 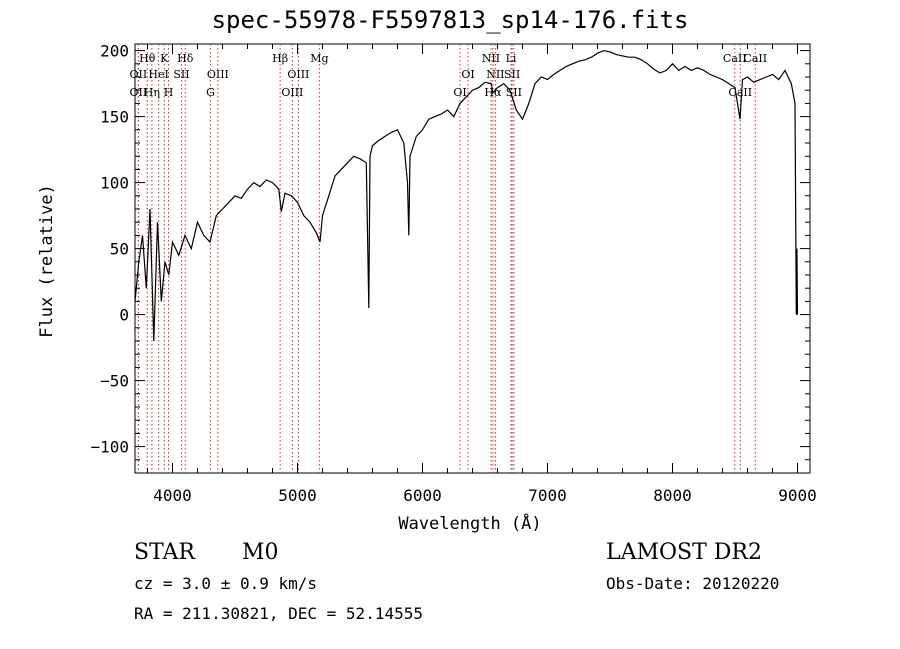 What do you see at coordinates (164, 58) in the screenshot?
I see `line-label-k: K` at bounding box center [164, 58].